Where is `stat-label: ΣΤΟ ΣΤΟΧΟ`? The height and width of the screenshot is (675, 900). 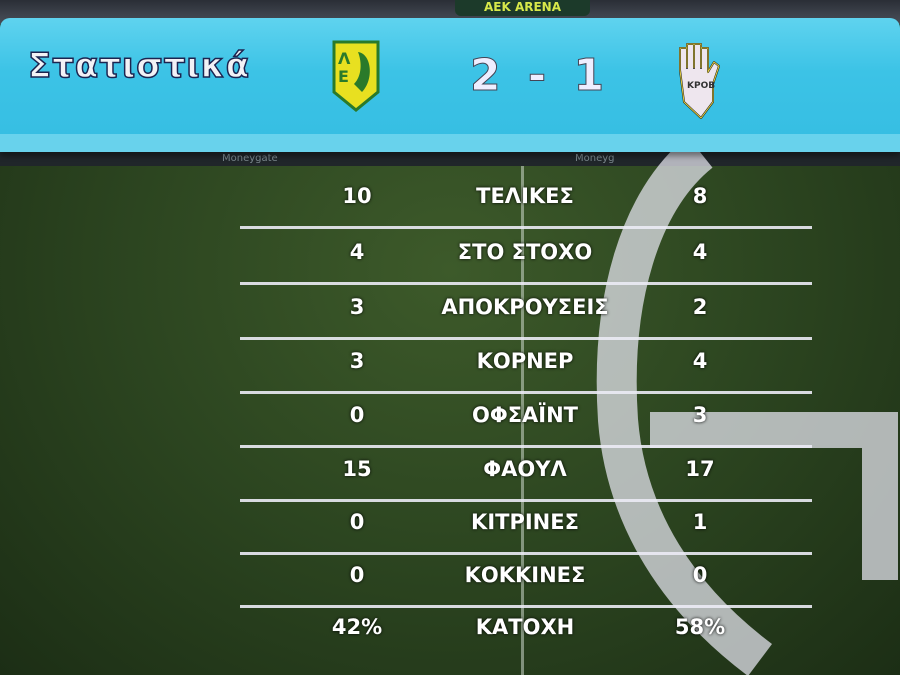 stat-label: ΣΤΟ ΣΤΟΧΟ is located at coordinates (525, 252).